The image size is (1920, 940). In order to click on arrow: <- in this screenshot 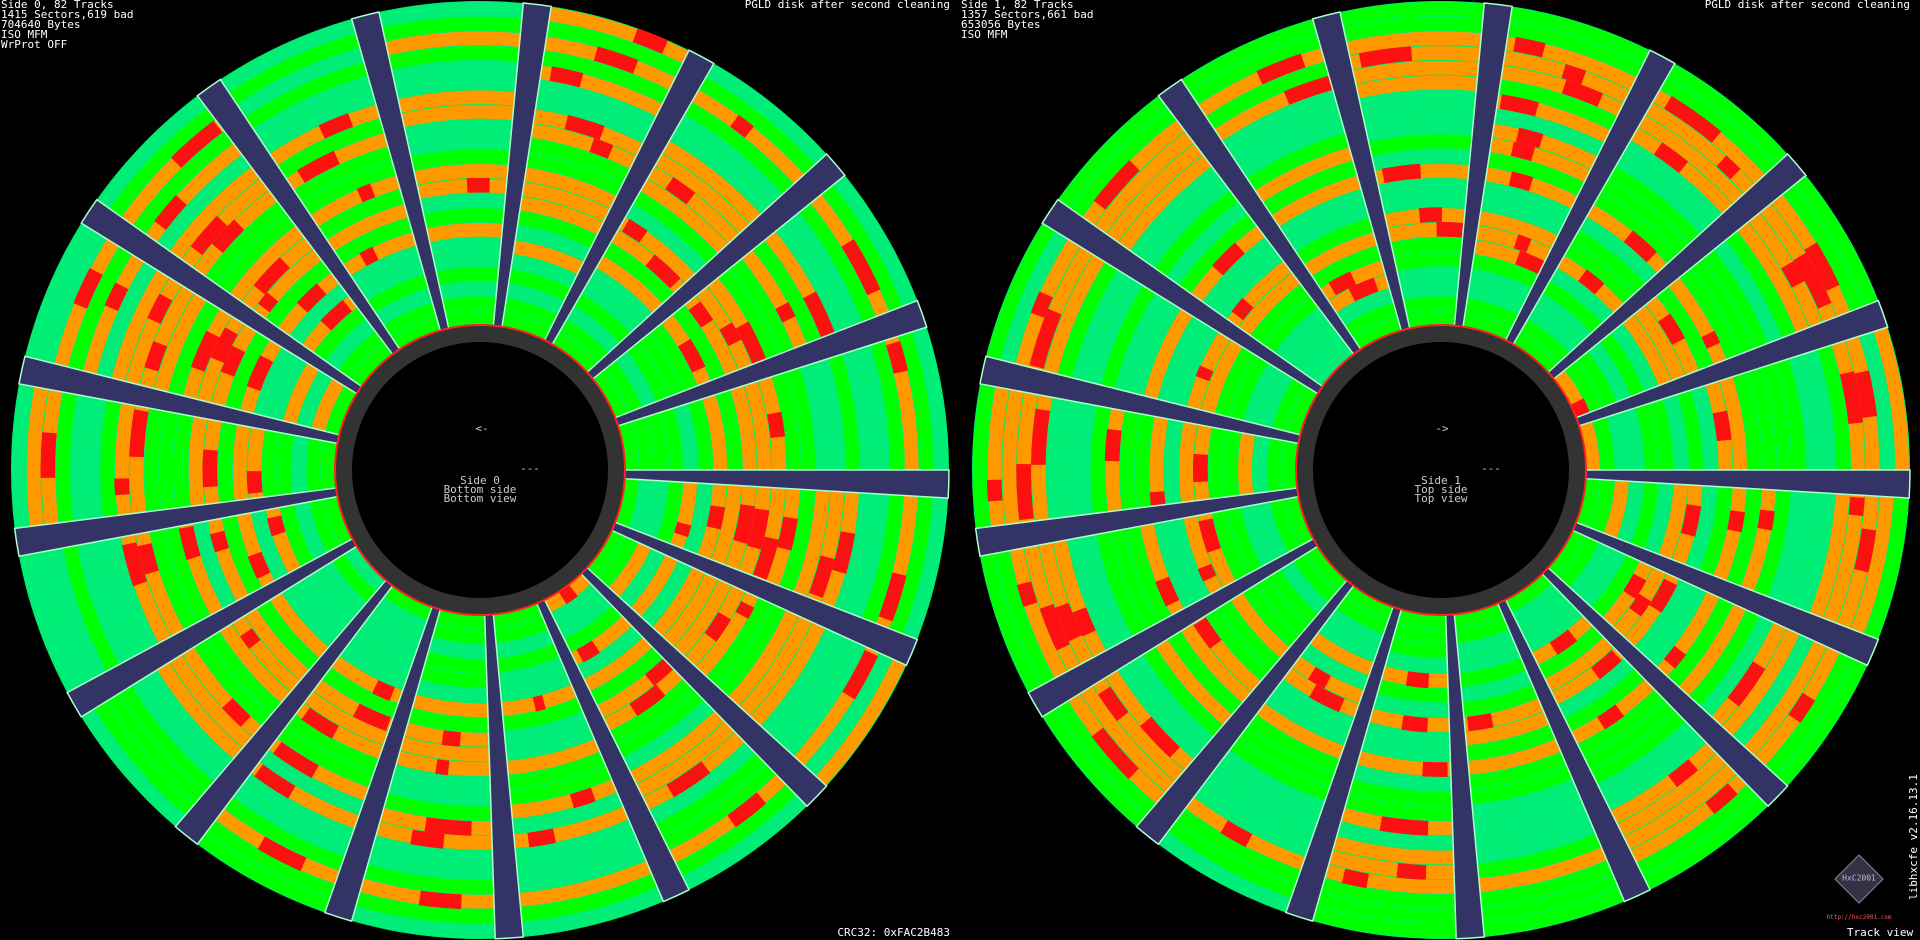, I will do `click(481, 428)`.